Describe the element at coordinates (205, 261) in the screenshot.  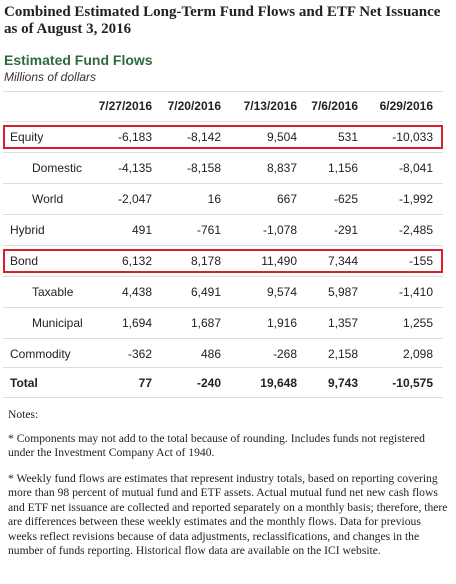
I see `cell-value: 8,178` at that location.